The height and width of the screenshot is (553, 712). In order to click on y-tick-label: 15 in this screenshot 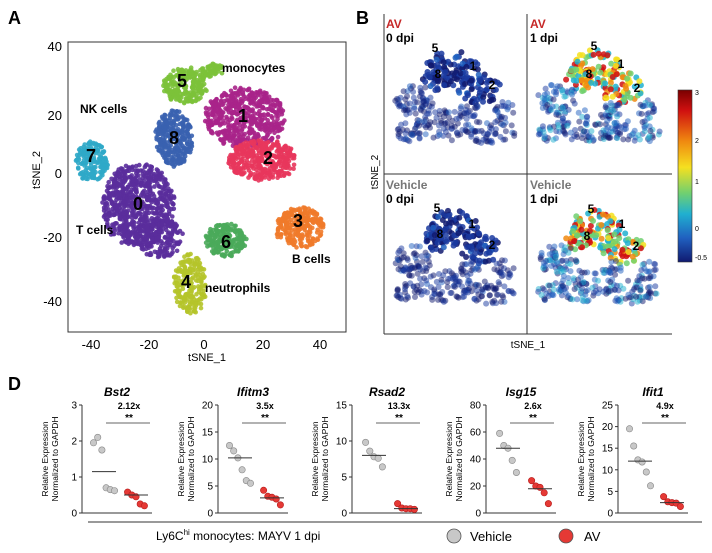, I will do `click(608, 449)`.